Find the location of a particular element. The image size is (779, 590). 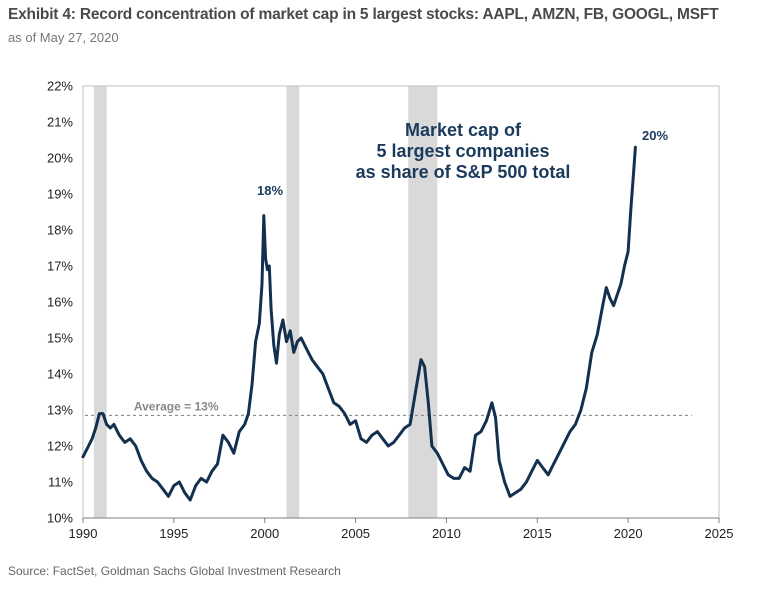

y-tick-label: 13% is located at coordinates (60, 410).